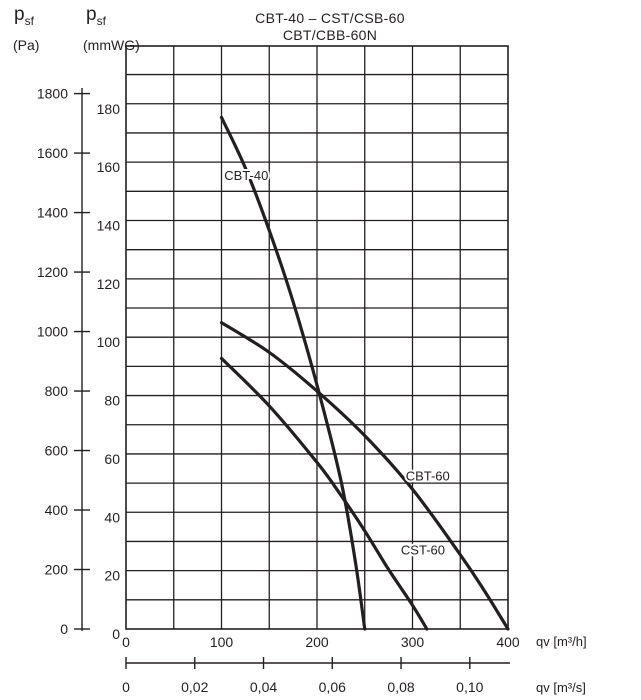  Describe the element at coordinates (330, 18) in the screenshot. I see `chart-title-line1: CBT-40 – CST/CSB-60` at that location.